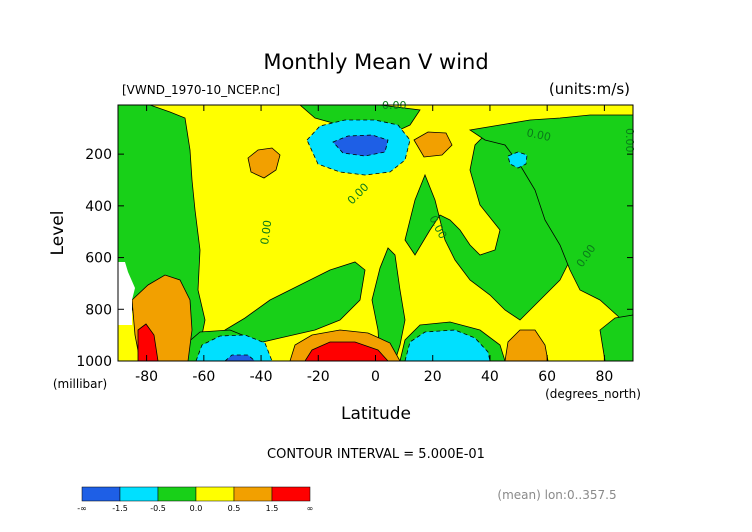 This screenshot has width=752, height=532. Describe the element at coordinates (310, 508) in the screenshot. I see `colorbar-label: ∞` at that location.